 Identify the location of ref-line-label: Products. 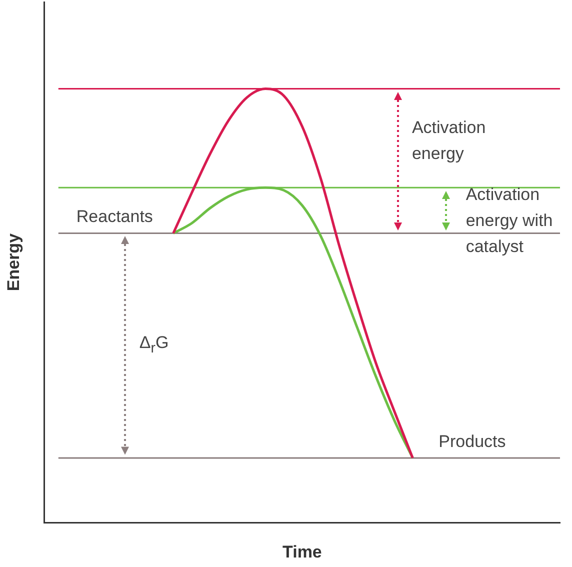
(472, 441).